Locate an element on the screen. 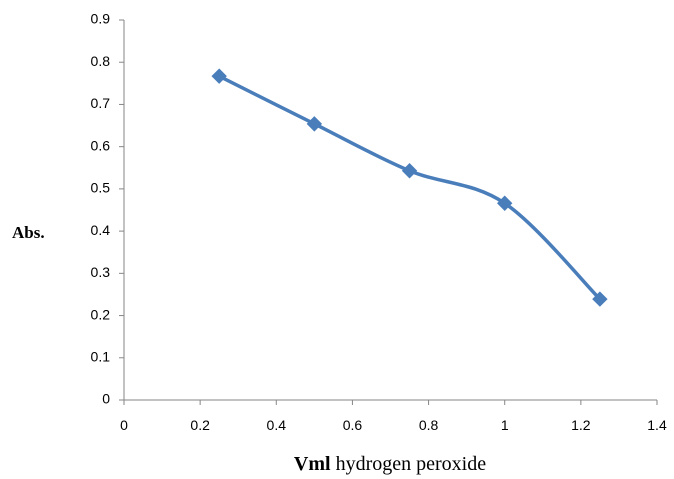  y-tick-label: 0.4 is located at coordinates (101, 230).